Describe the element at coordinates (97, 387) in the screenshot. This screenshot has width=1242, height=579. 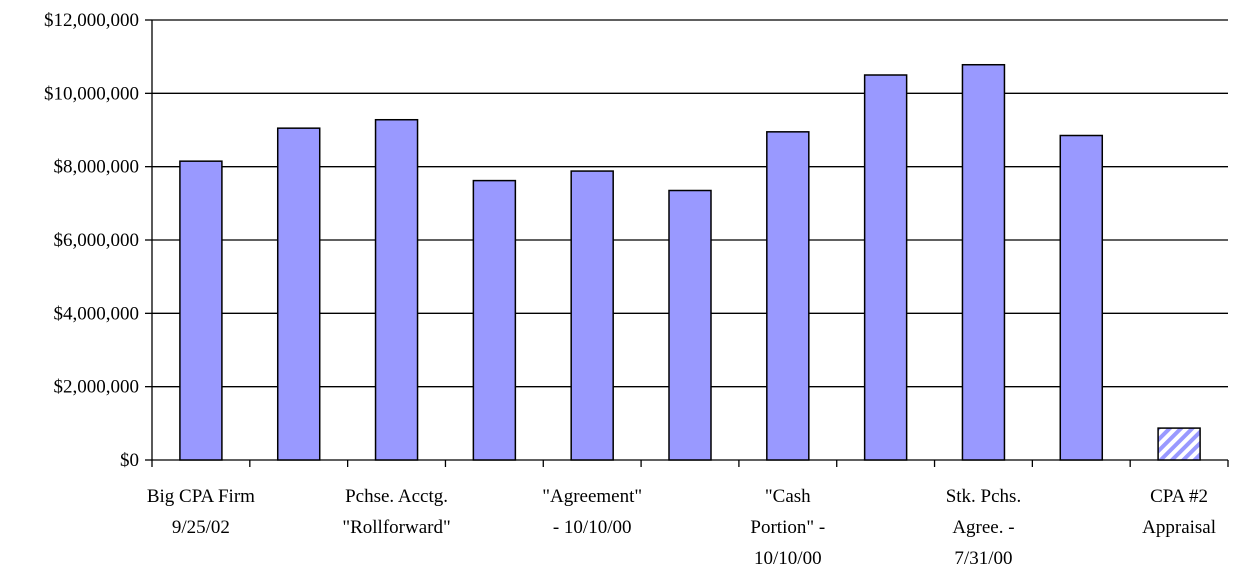
I see `y-tick-label: $2,000,000` at that location.